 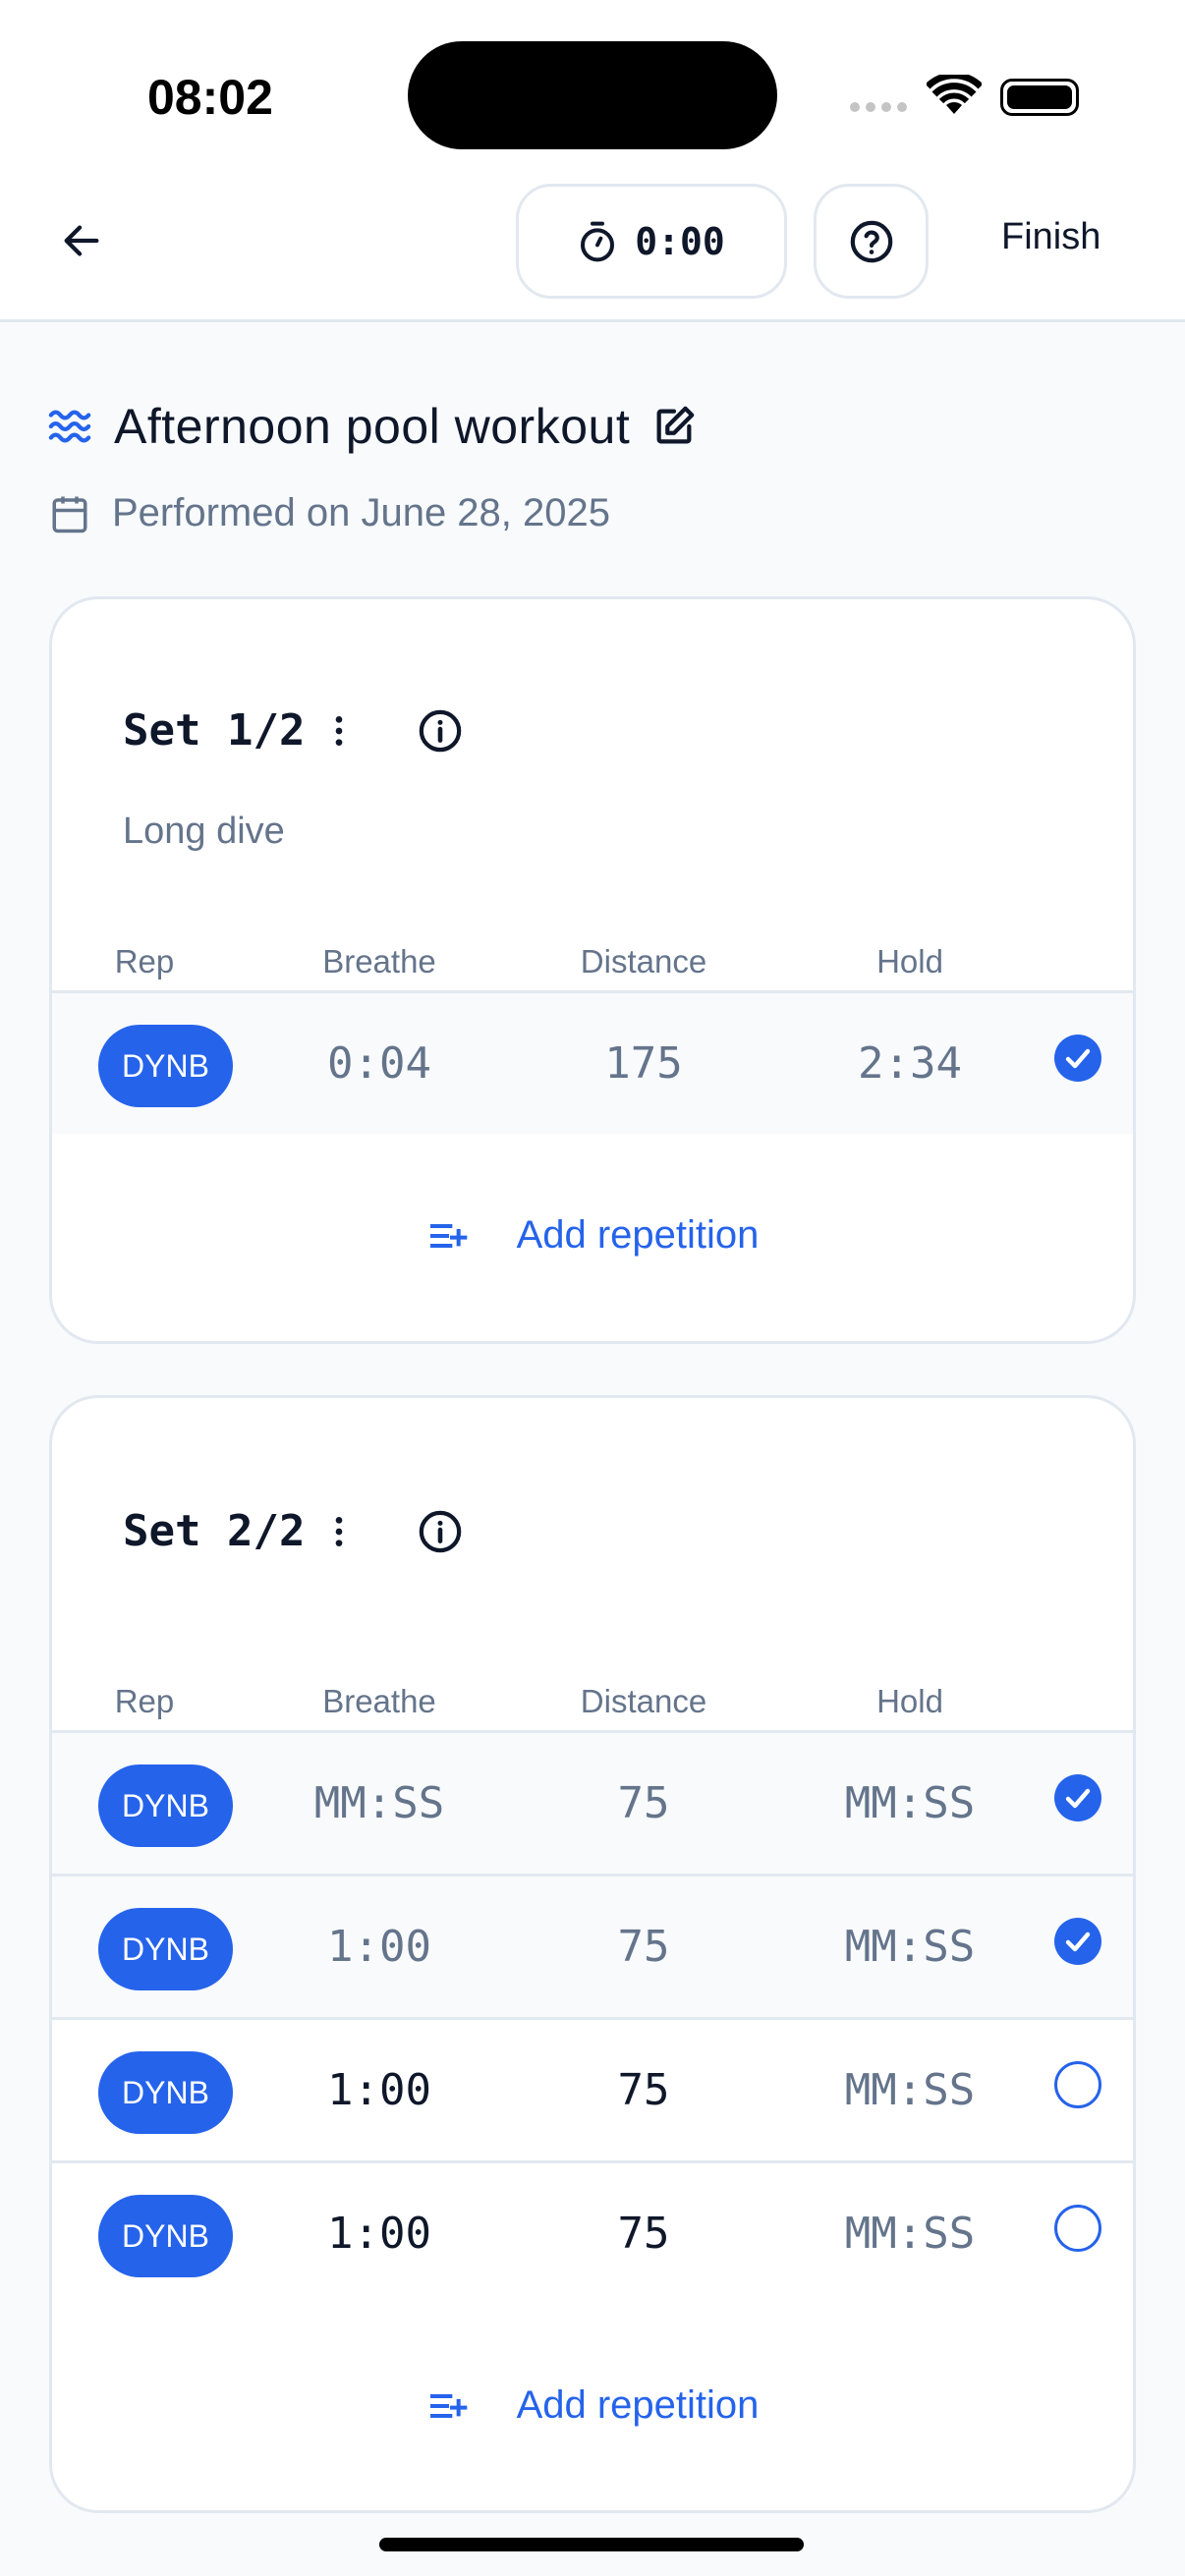 I want to click on workout-title: Afternoon pool workout, so click(x=373, y=426).